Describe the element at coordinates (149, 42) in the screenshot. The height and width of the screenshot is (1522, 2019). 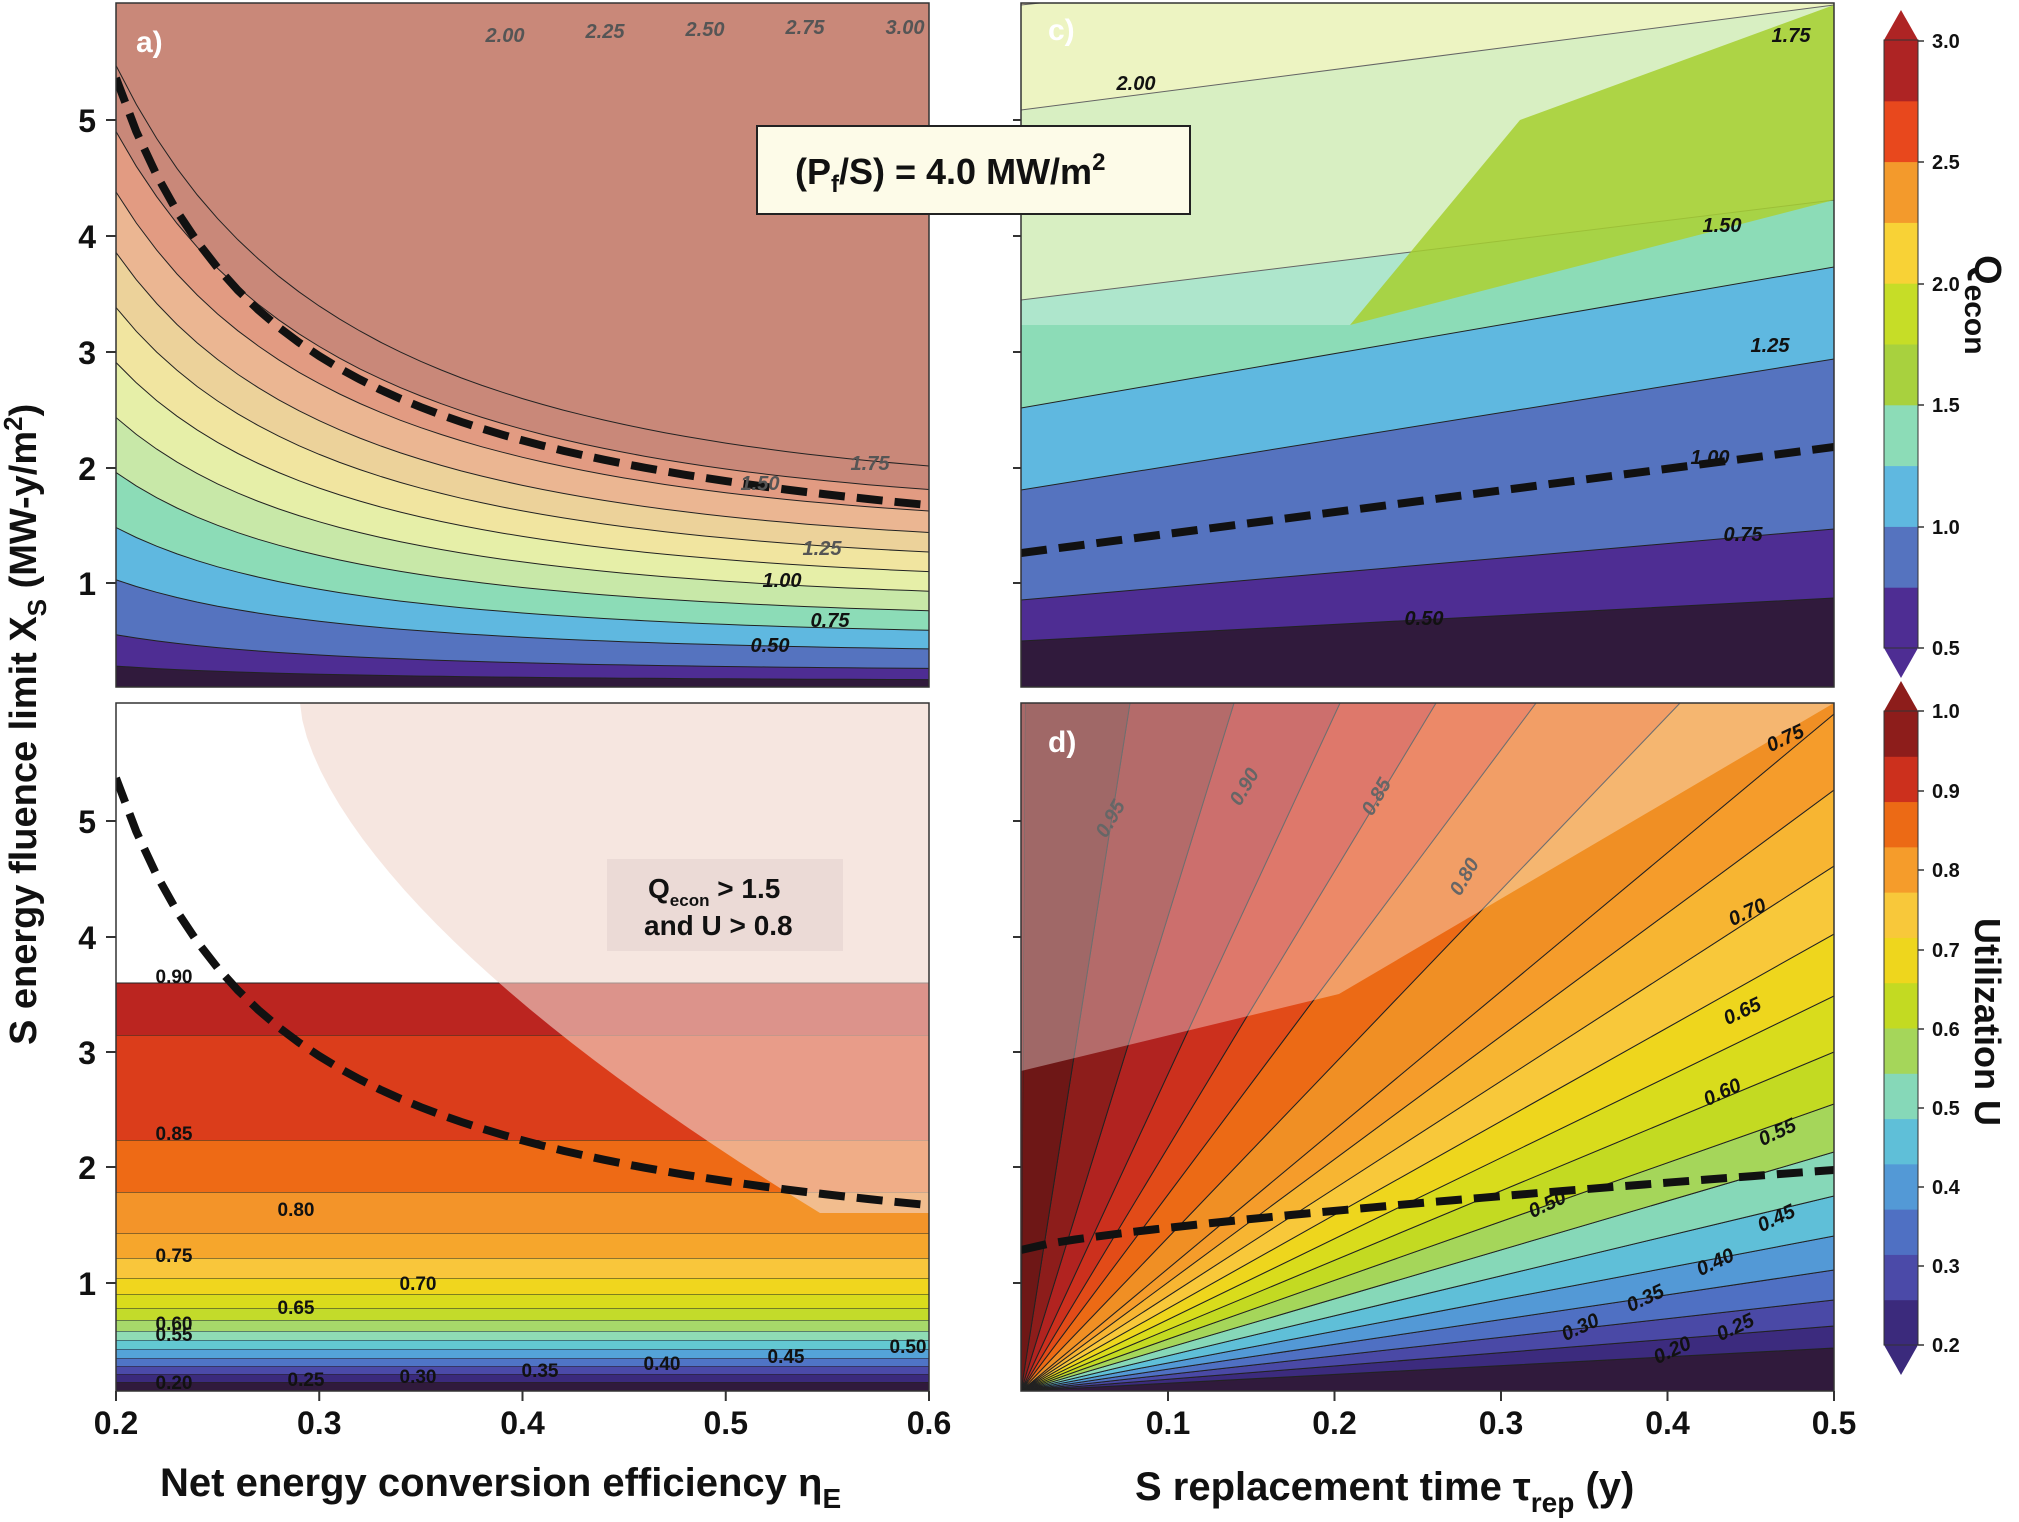
I see `panel-a-label: a)` at that location.